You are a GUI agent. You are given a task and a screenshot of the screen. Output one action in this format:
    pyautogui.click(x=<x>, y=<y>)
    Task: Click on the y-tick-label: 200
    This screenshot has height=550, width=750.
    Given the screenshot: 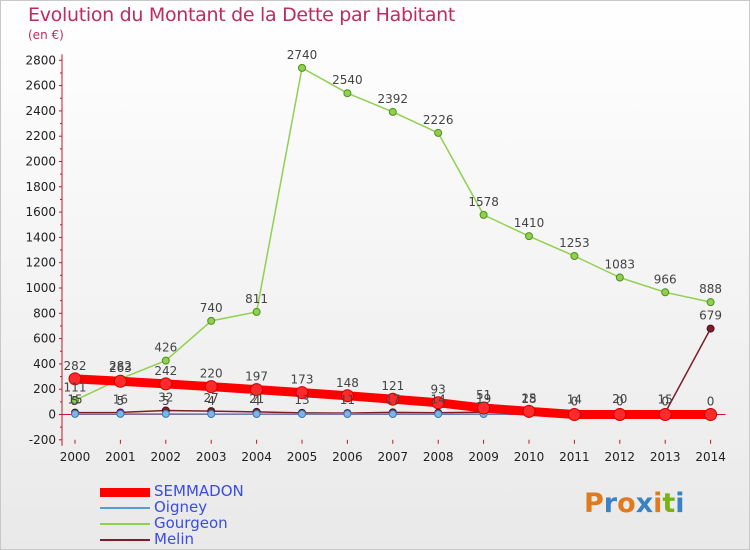 What is the action you would take?
    pyautogui.click(x=44, y=389)
    